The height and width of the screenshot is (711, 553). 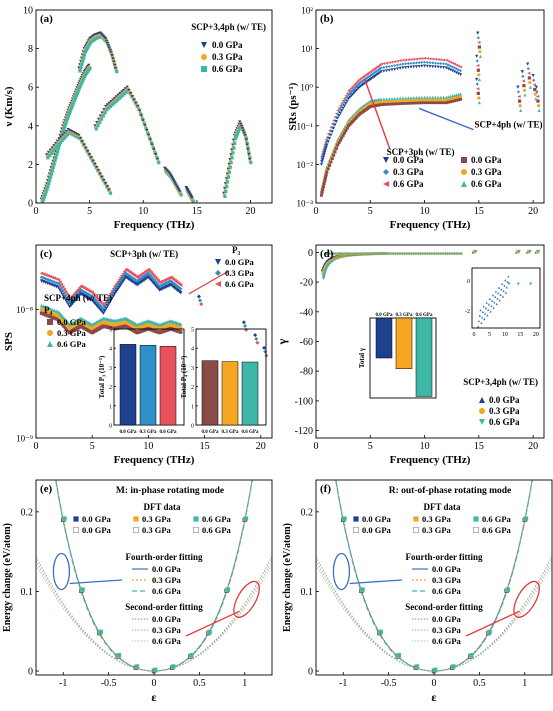 I want to click on y-tick-label: 10⁻⁹, so click(x=24, y=439).